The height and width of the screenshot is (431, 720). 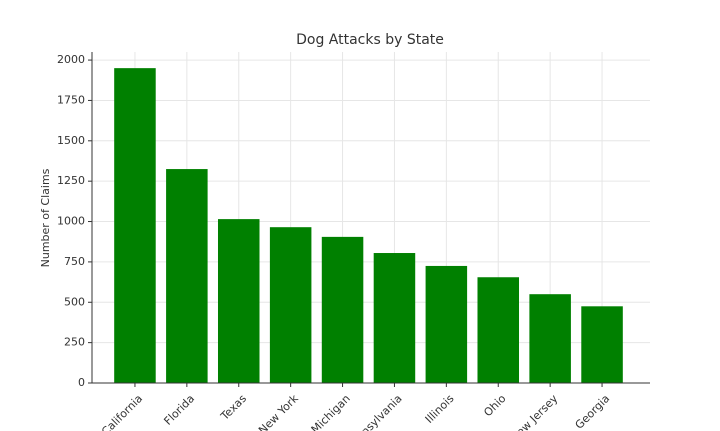 What do you see at coordinates (374, 411) in the screenshot?
I see `x-tick-label: Pennsylvania` at bounding box center [374, 411].